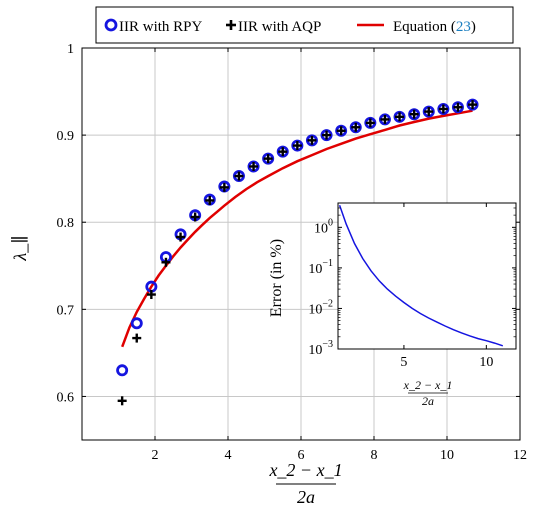 This screenshot has height=513, width=550. I want to click on inset-series, so click(421, 276).